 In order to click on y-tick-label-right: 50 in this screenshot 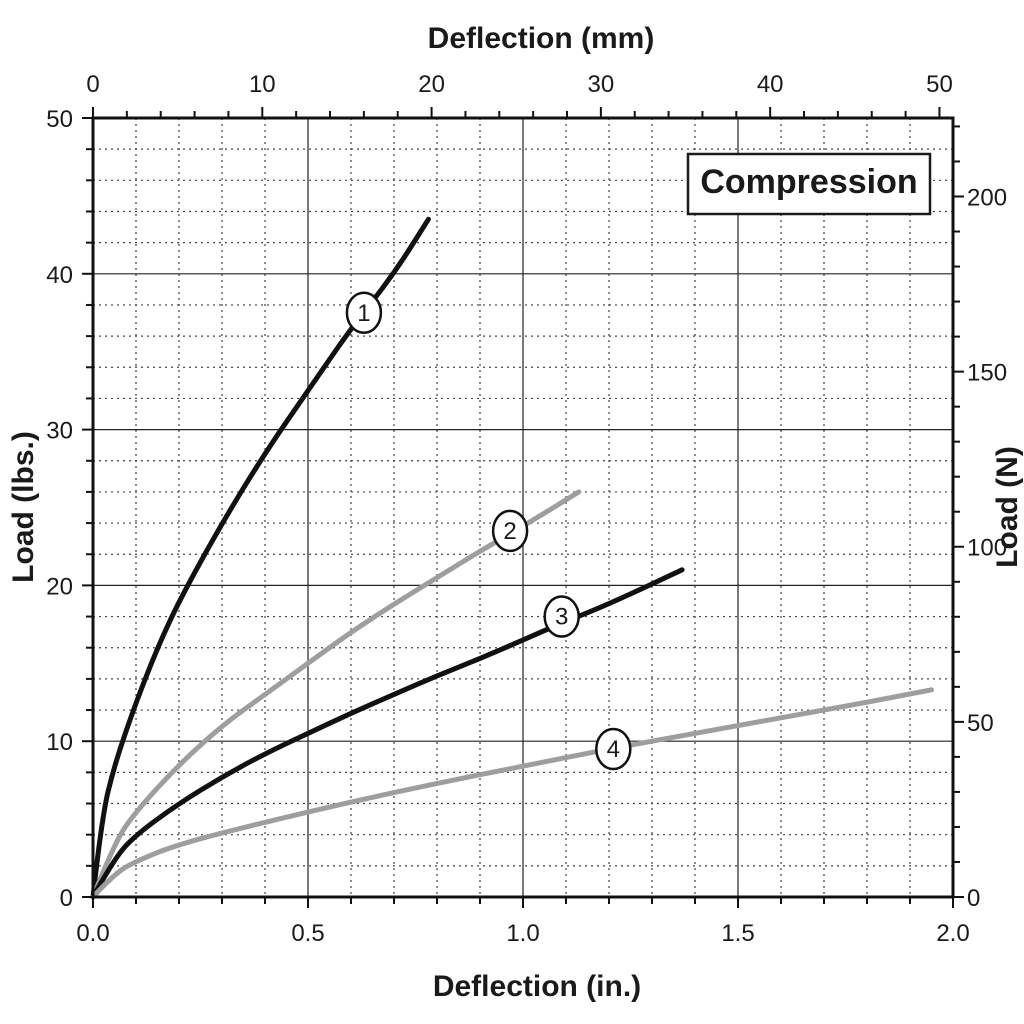, I will do `click(980, 723)`.